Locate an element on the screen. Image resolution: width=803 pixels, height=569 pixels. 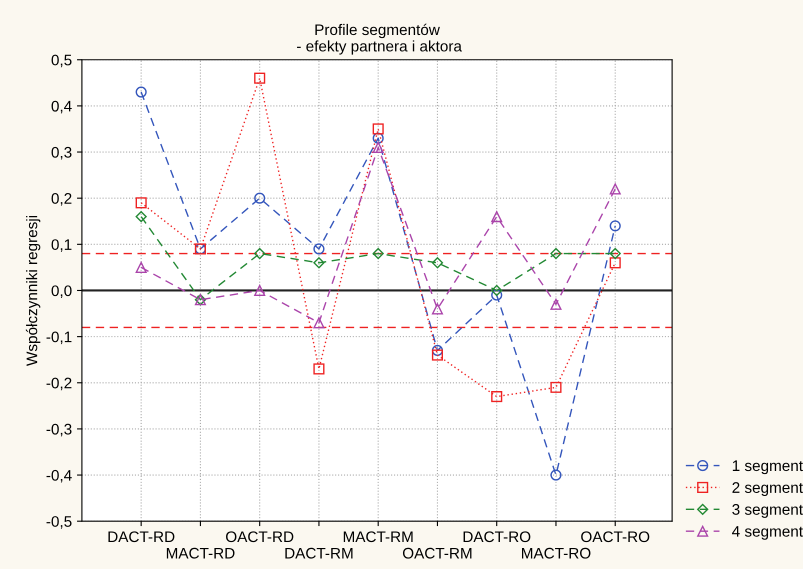
y-tick-label: -0,1 is located at coordinates (59, 337).